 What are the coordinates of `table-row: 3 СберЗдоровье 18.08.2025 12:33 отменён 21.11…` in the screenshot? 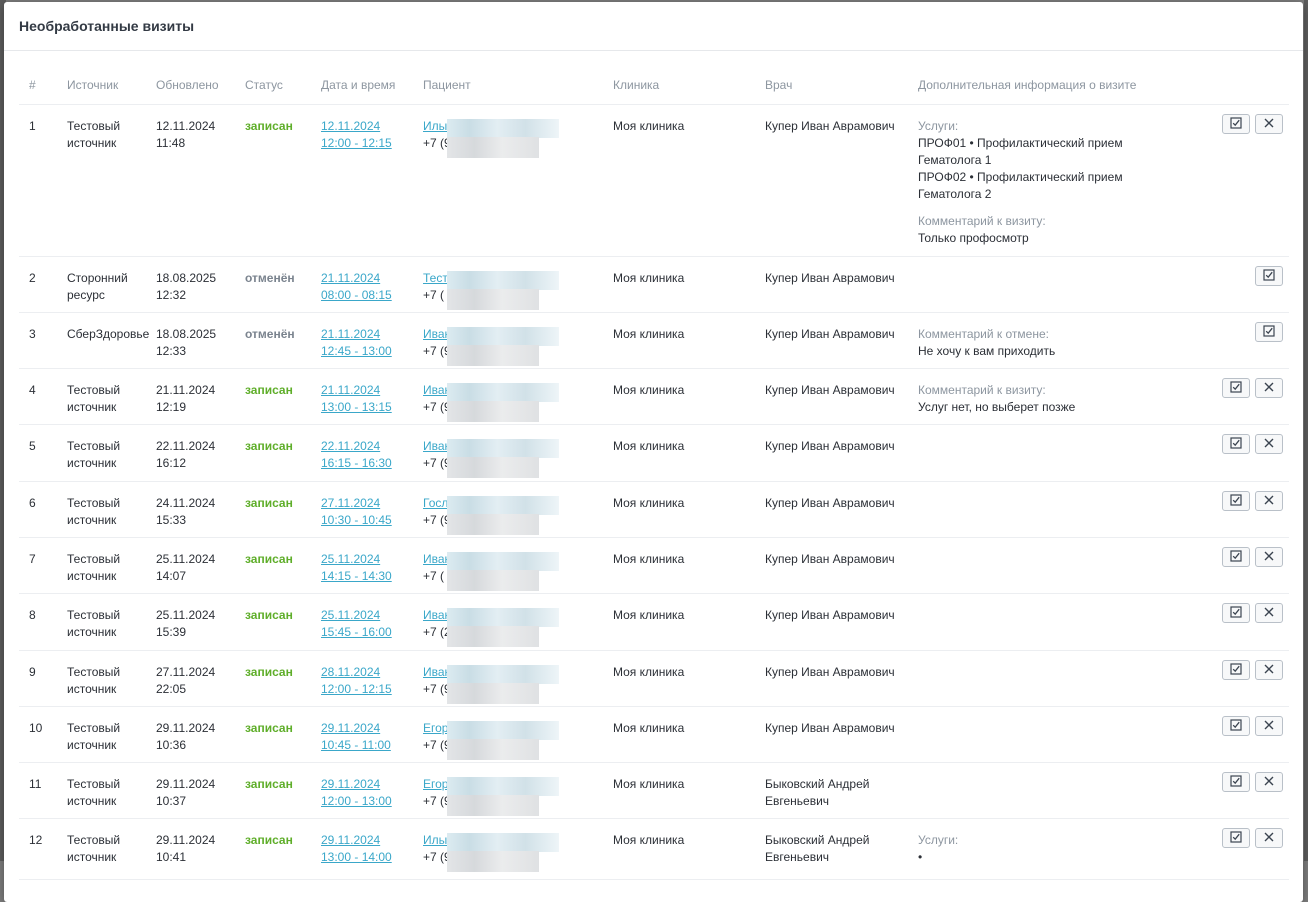 It's located at (654, 341).